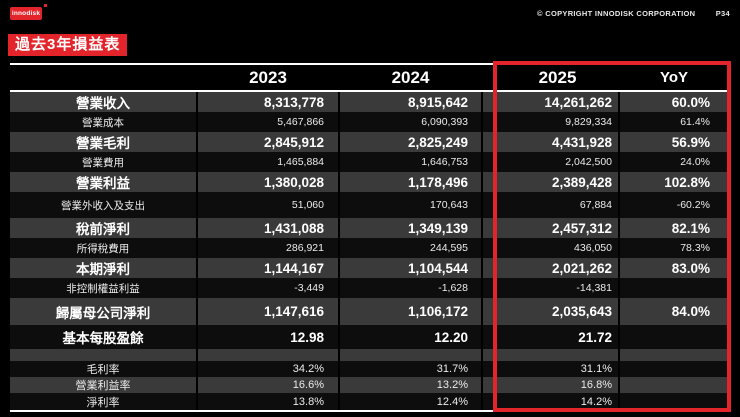  I want to click on value-2024: 2,825,249, so click(411, 142).